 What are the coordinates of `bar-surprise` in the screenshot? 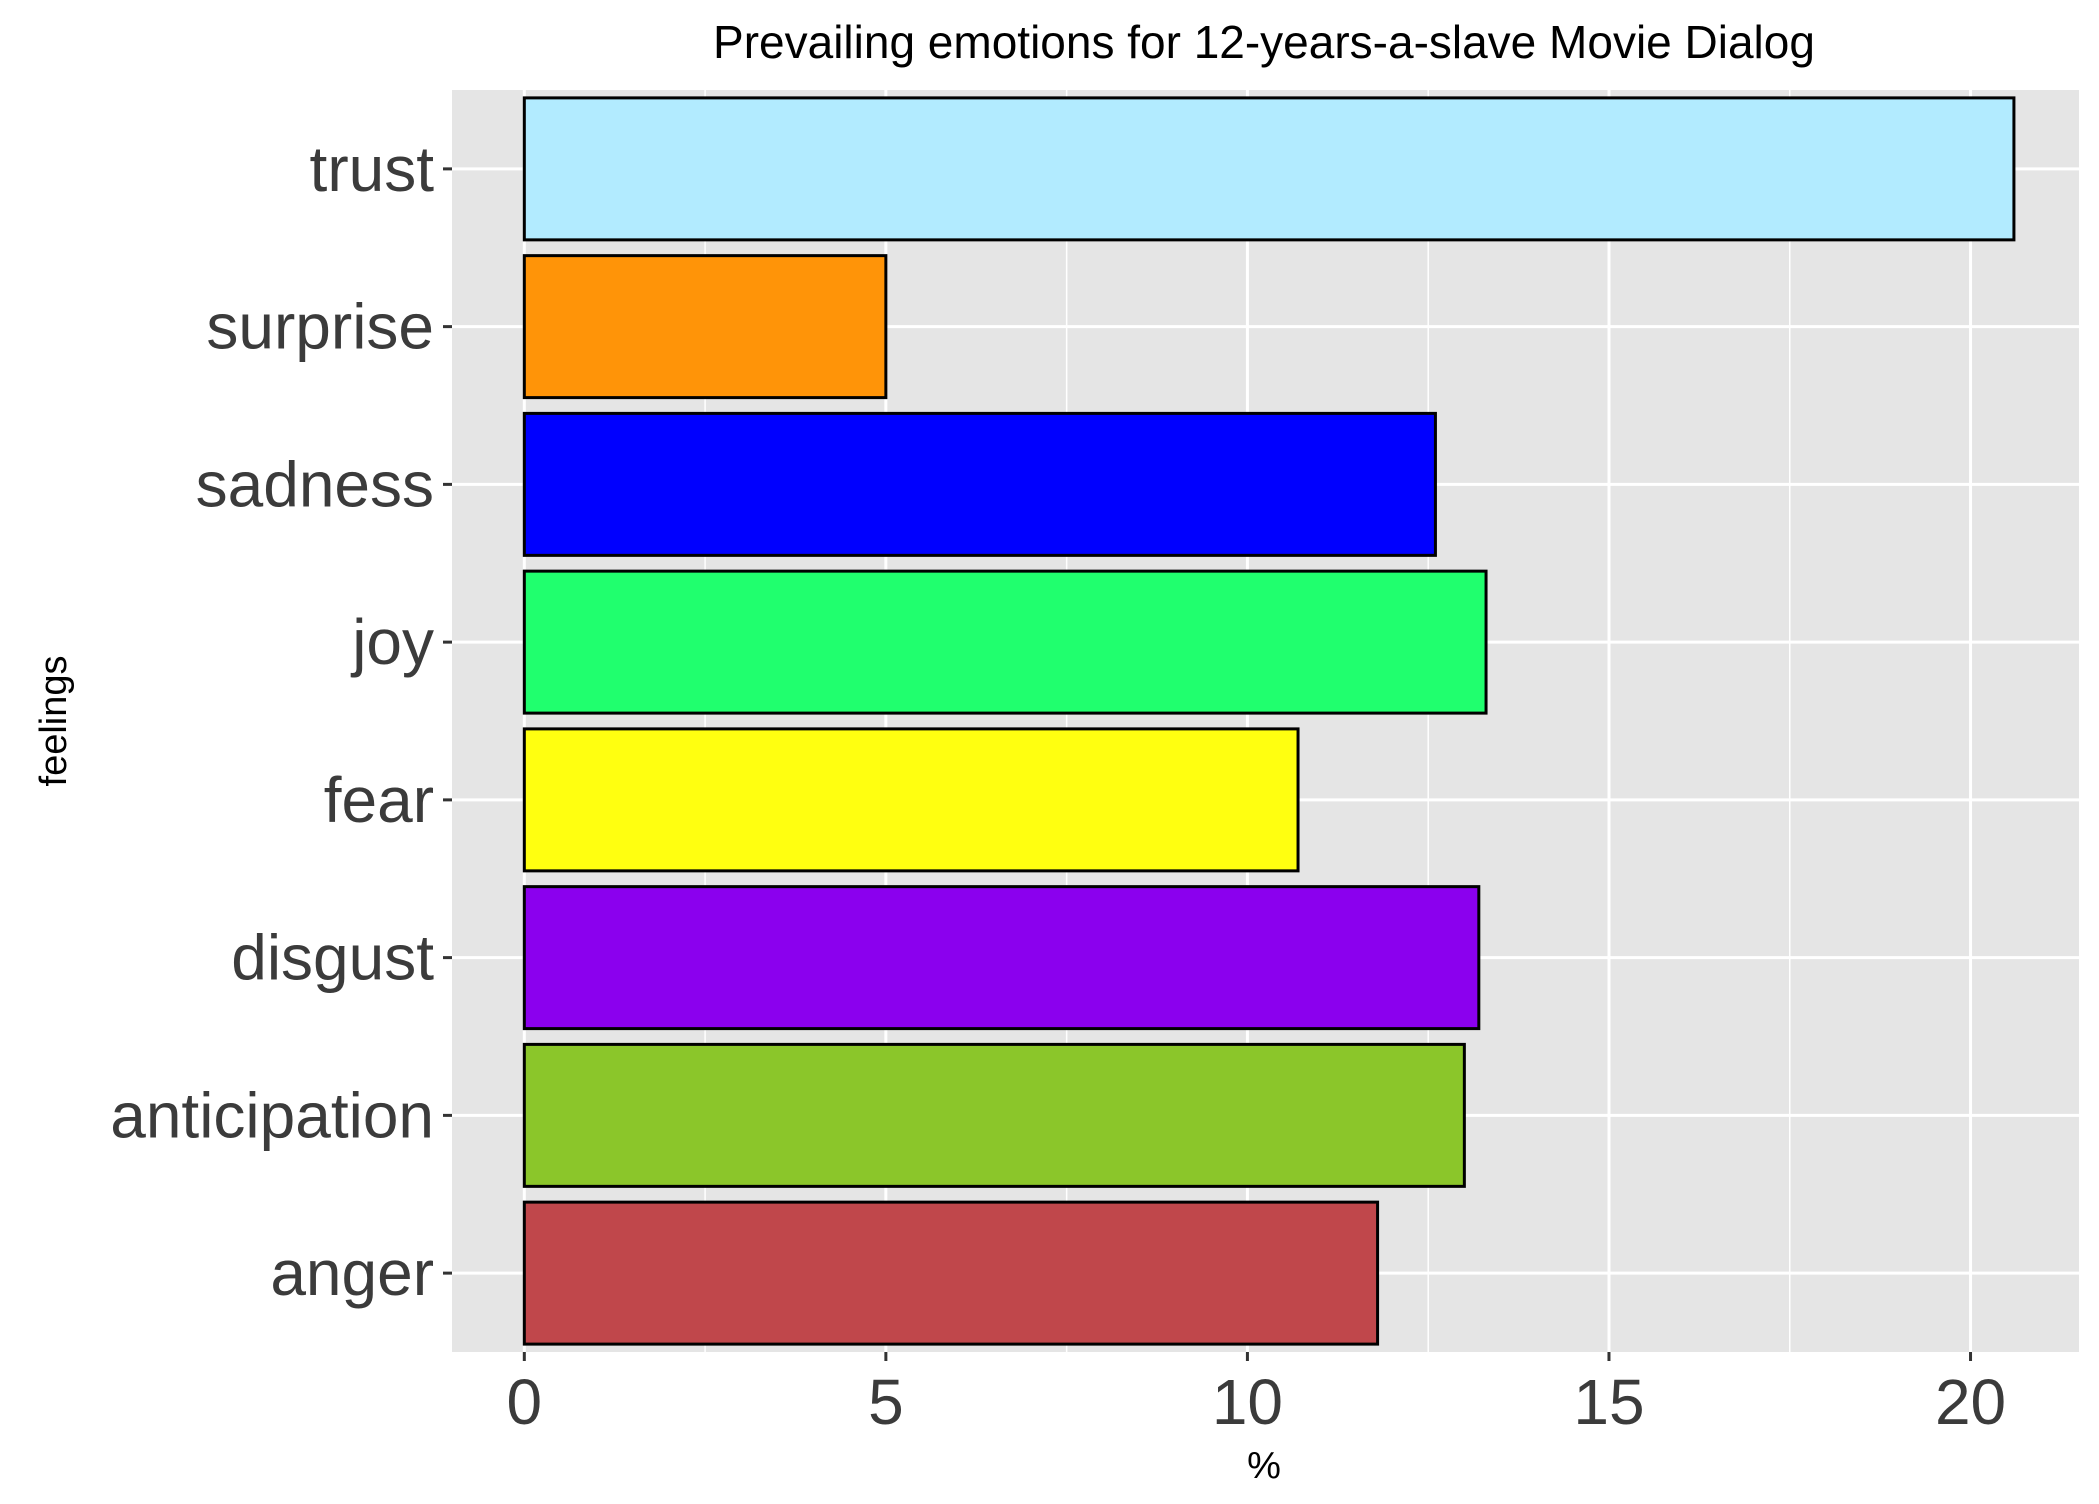 It's located at (705, 327).